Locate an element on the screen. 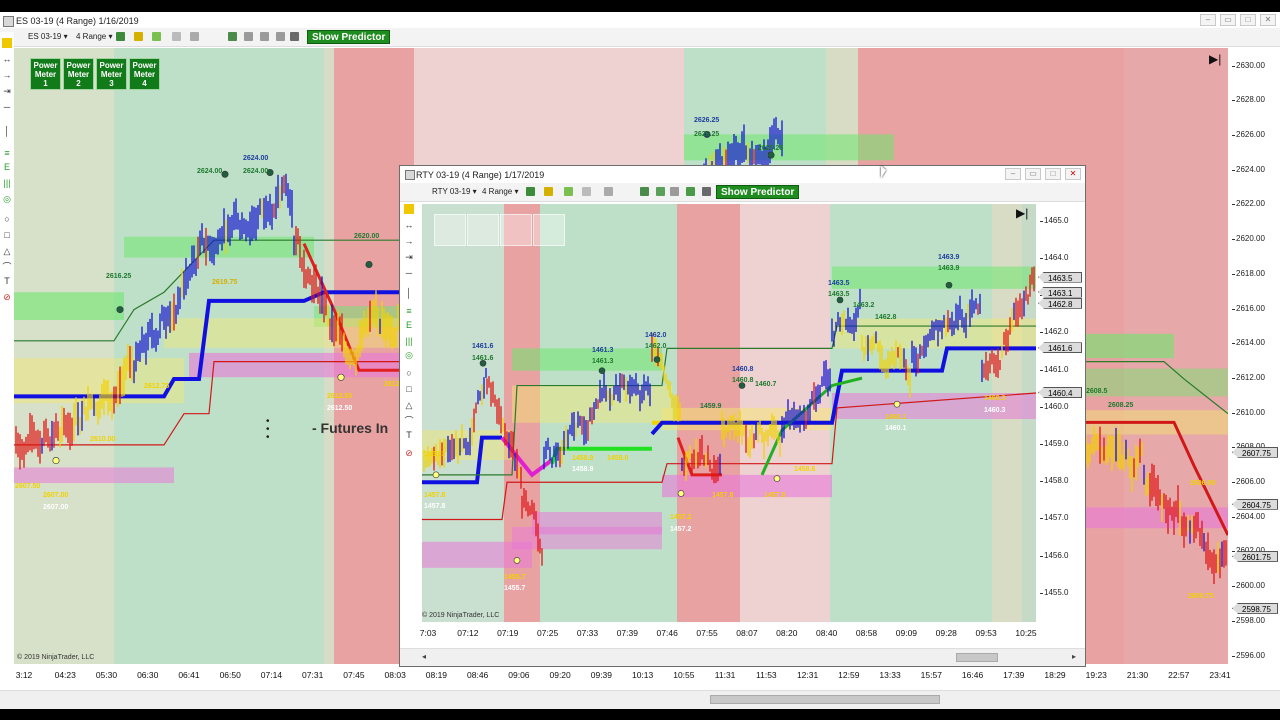 The height and width of the screenshot is (720, 1280). rty-arc-icon: ⌒ is located at coordinates (409, 421).